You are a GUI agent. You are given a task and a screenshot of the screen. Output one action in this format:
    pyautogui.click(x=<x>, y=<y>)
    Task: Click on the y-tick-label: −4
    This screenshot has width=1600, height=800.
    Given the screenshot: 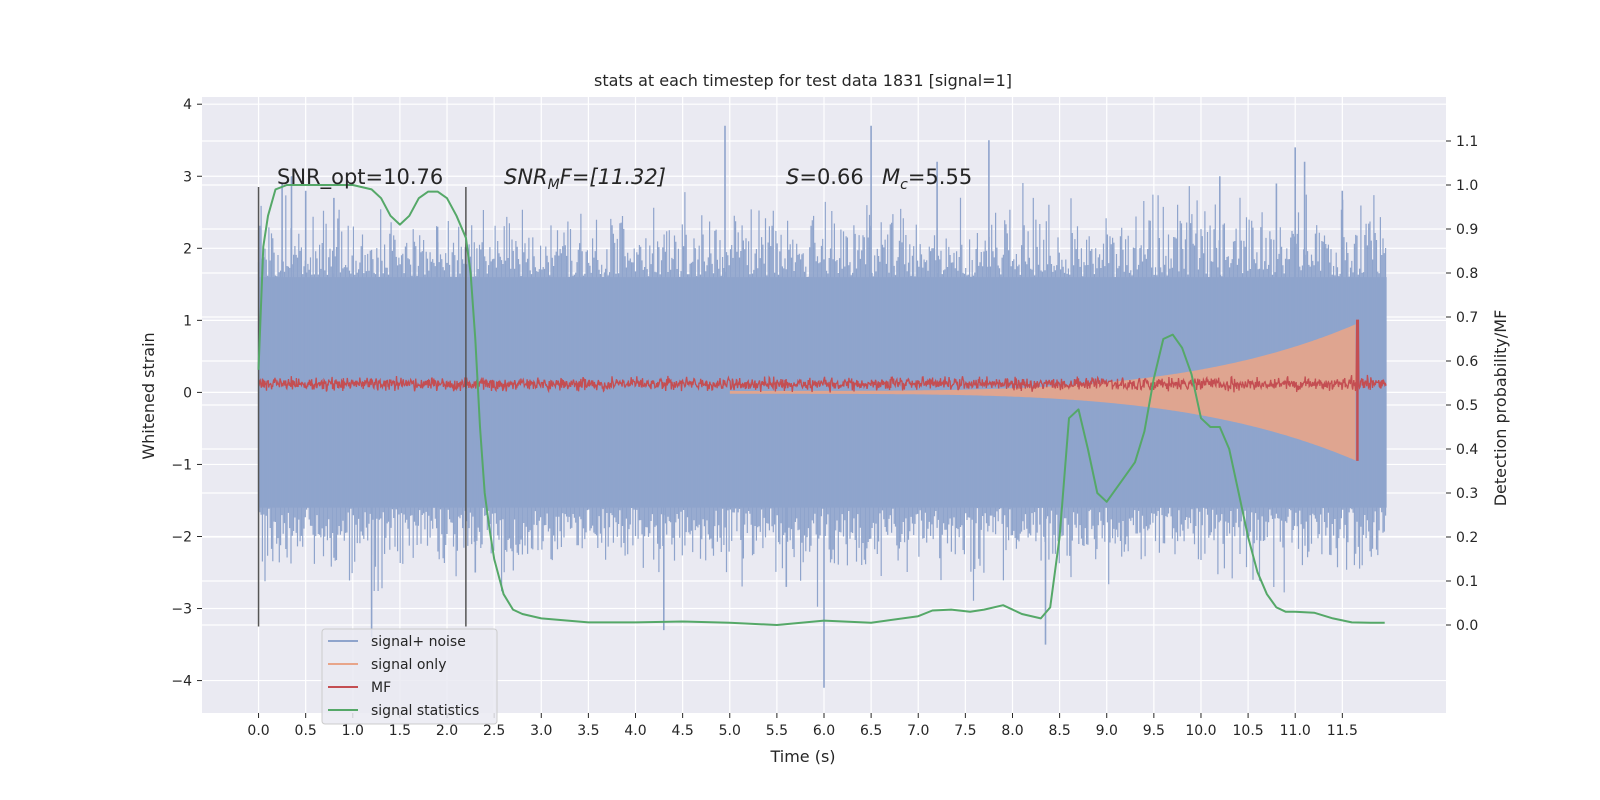 What is the action you would take?
    pyautogui.click(x=181, y=682)
    